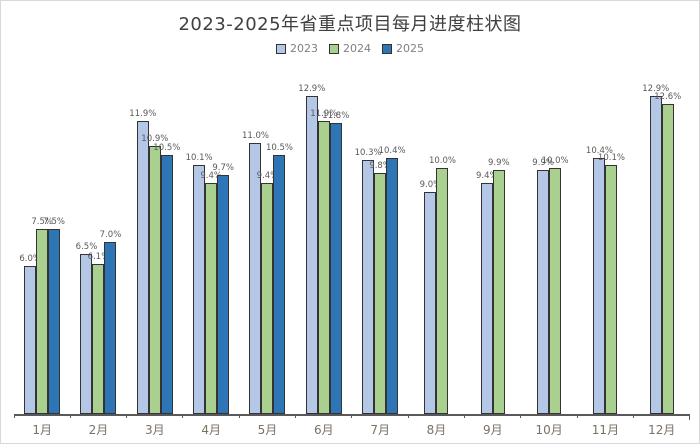 Image resolution: width=700 pixels, height=444 pixels. What do you see at coordinates (487, 292) in the screenshot?
I see `bar-2023-9月: 9.4%` at bounding box center [487, 292].